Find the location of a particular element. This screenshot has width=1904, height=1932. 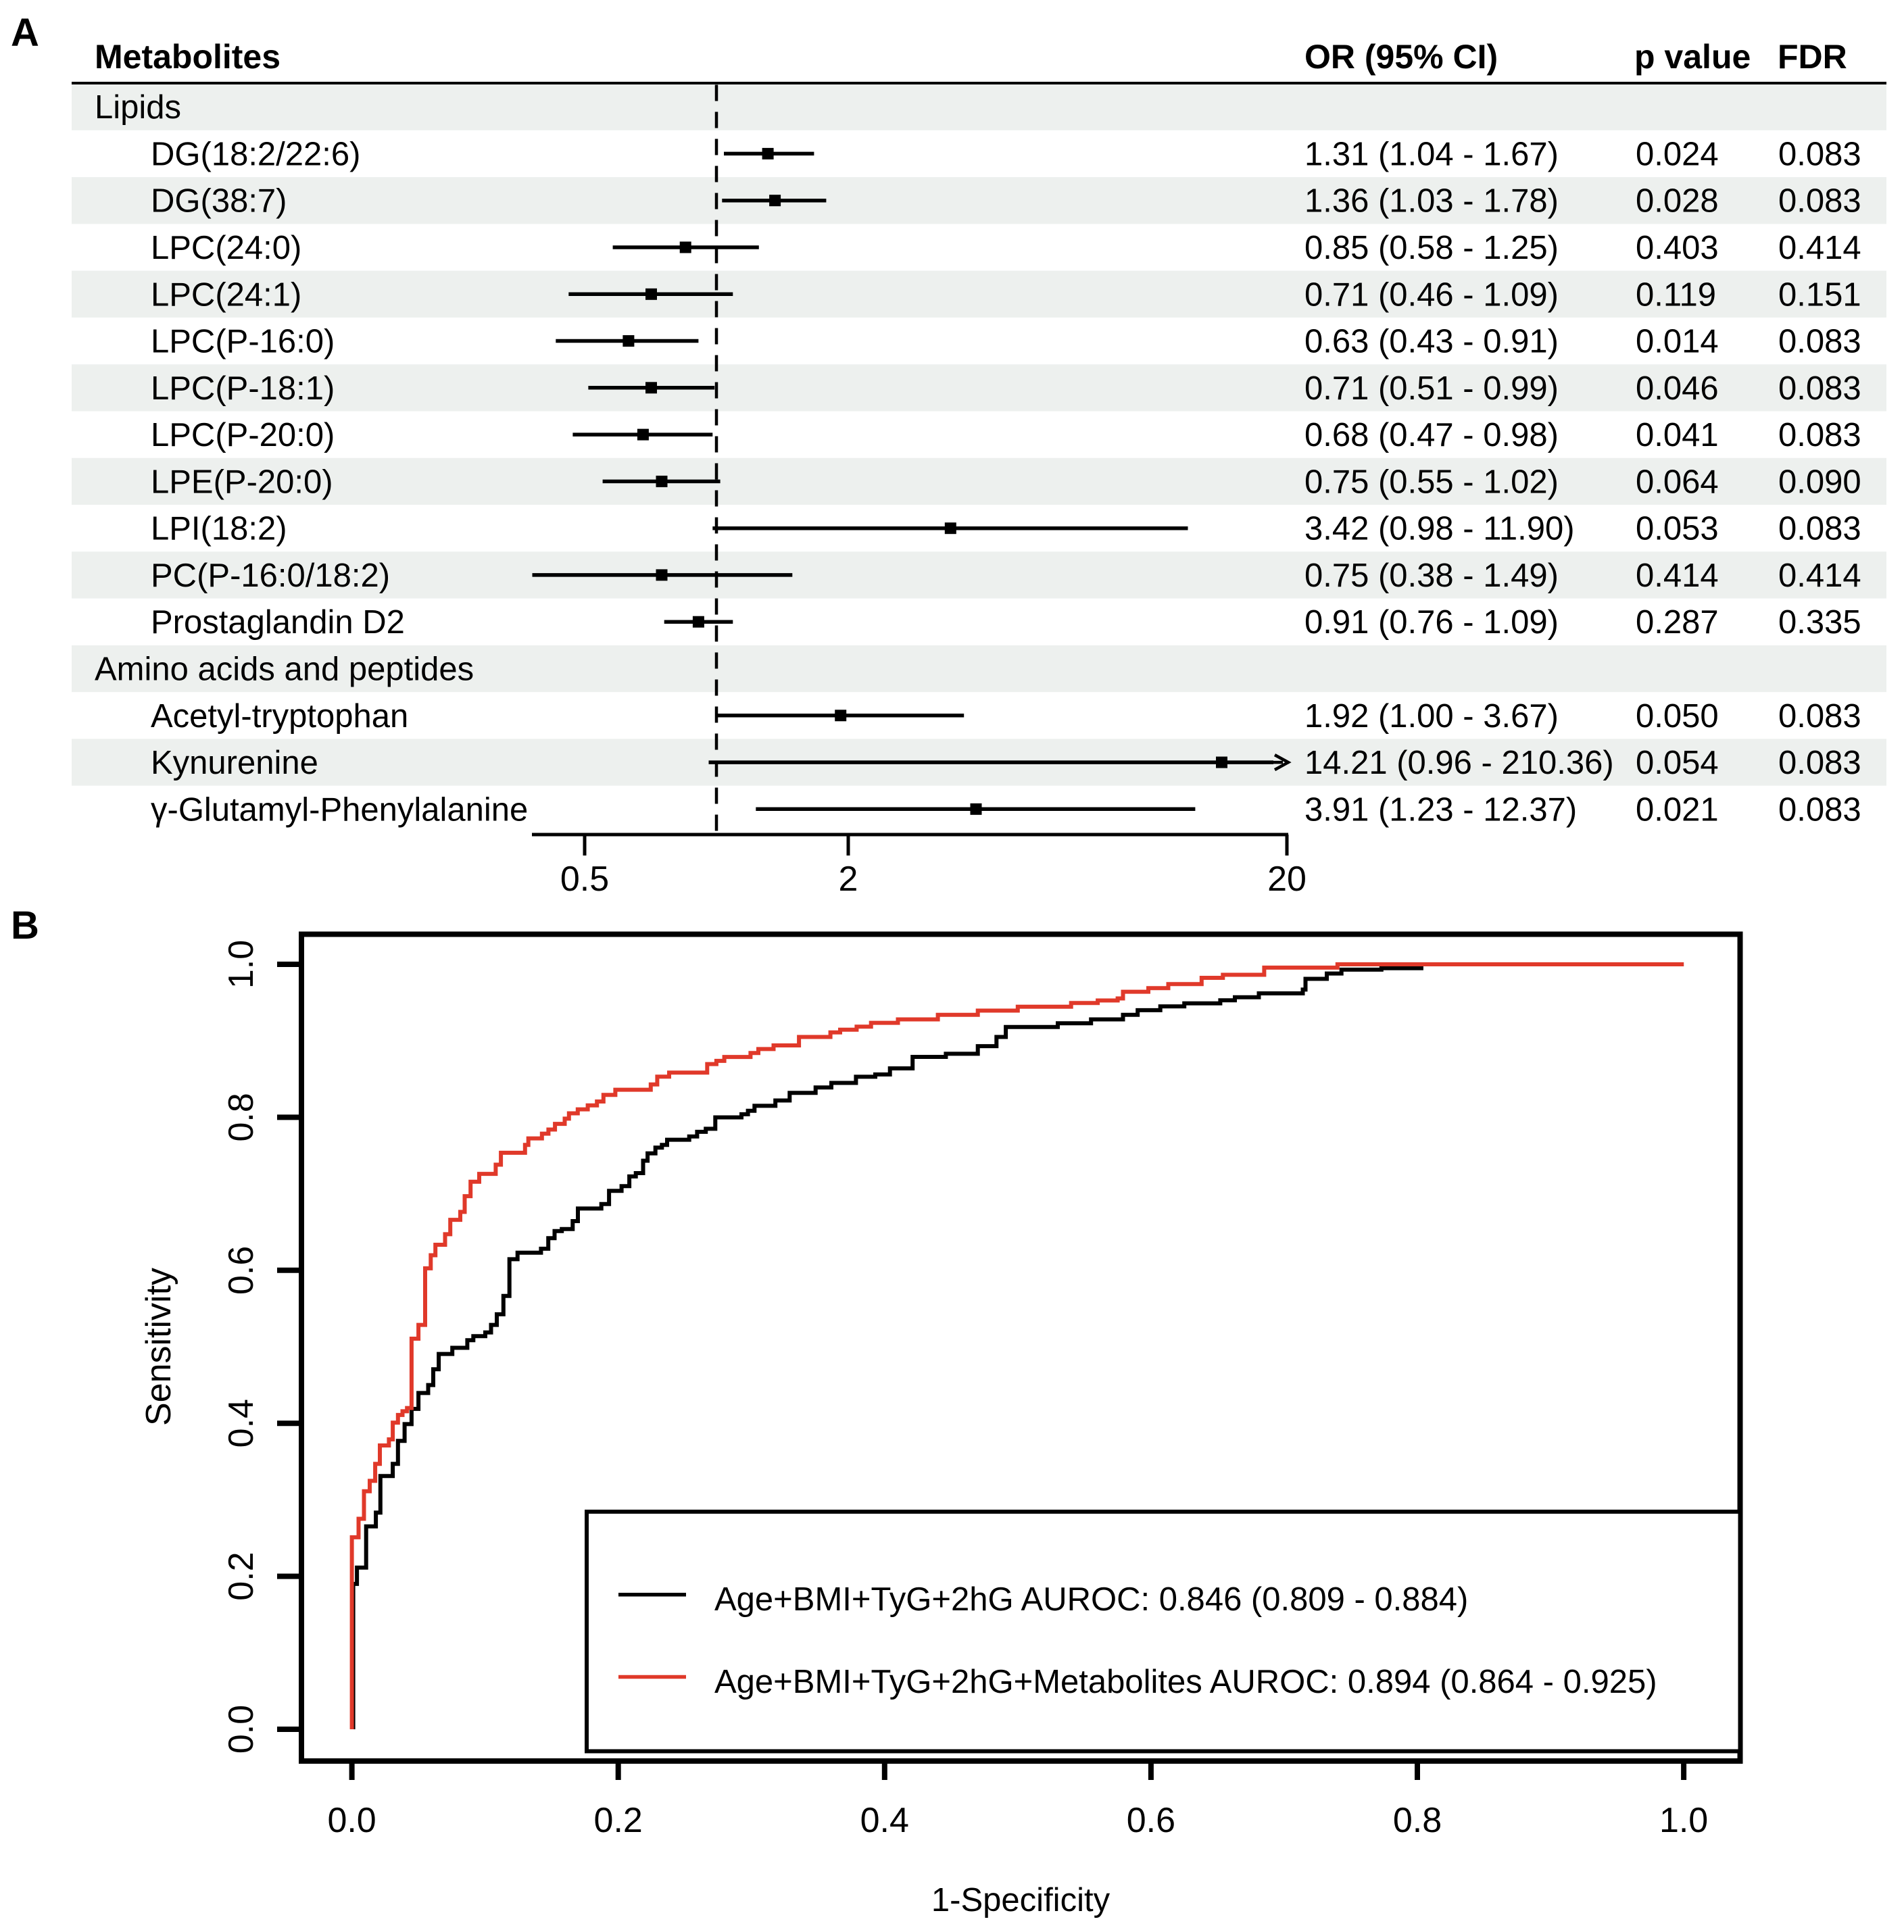

svg-text: Lipids is located at coordinates (138, 108).